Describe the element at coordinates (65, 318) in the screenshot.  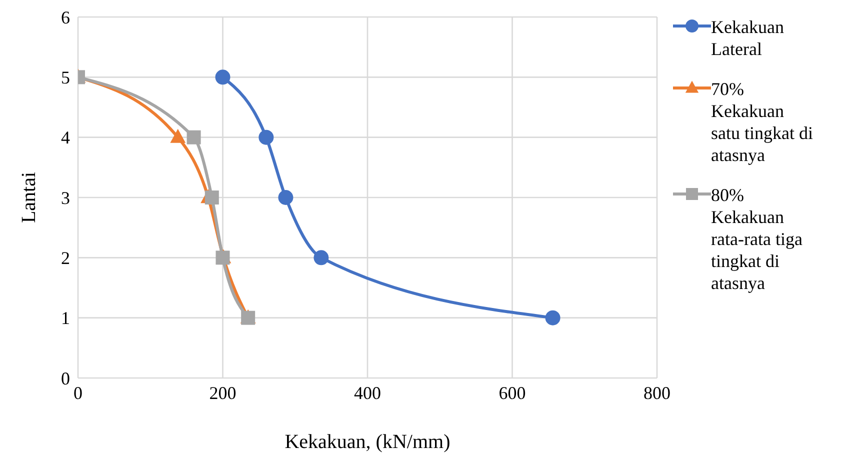
I see `y-tick-label: 1` at that location.